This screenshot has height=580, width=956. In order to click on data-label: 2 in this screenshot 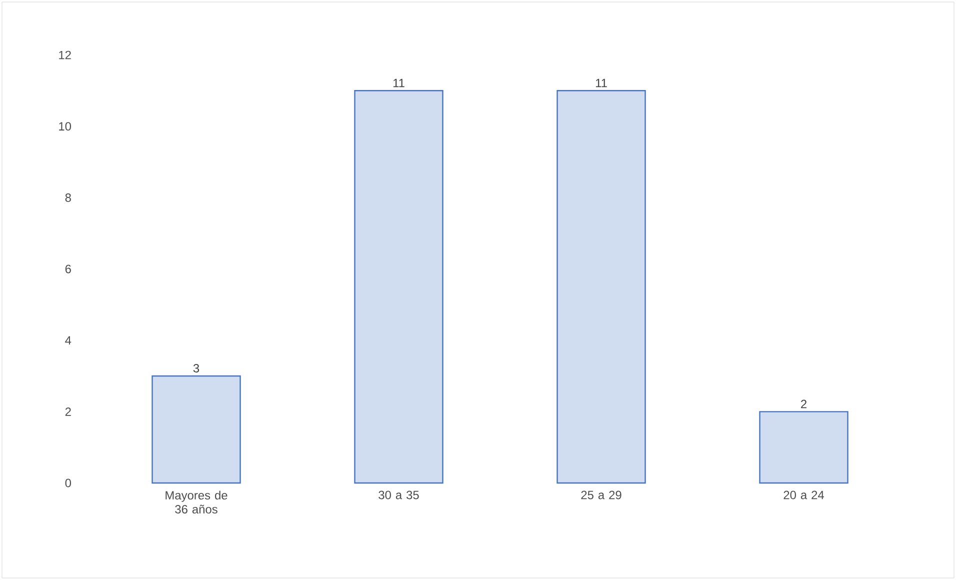, I will do `click(803, 404)`.